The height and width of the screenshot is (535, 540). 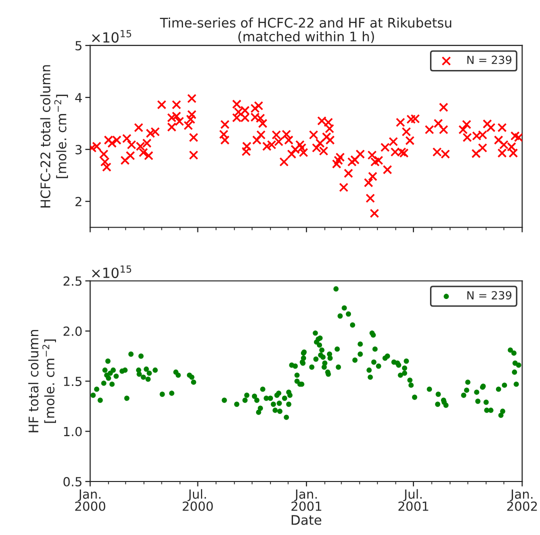 I want to click on y-tick-label: 2, so click(x=79, y=201).